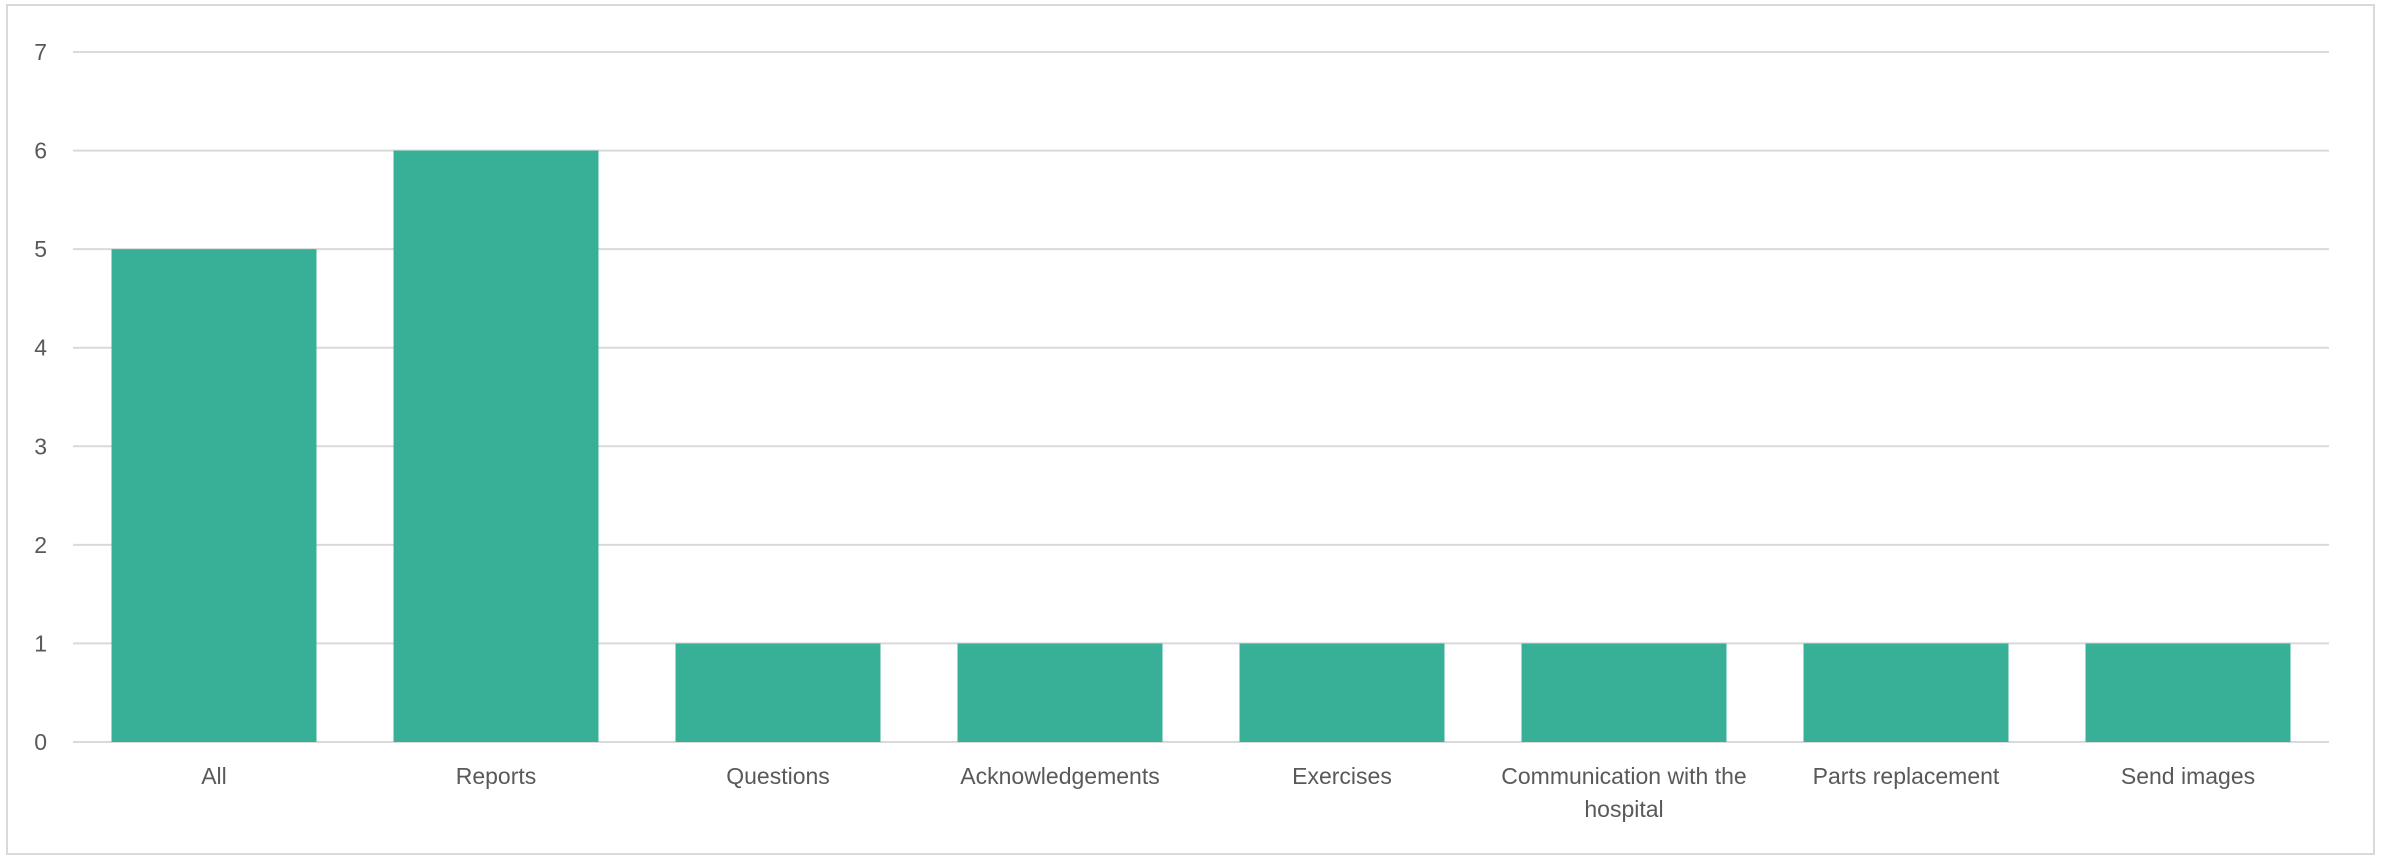 The image size is (2383, 861). I want to click on category-label: Communication with the hospital, so click(1623, 792).